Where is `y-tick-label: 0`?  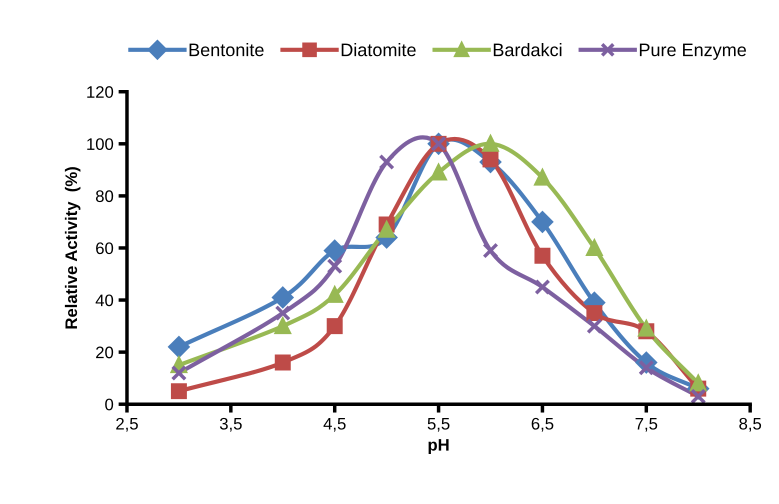 y-tick-label: 0 is located at coordinates (109, 404).